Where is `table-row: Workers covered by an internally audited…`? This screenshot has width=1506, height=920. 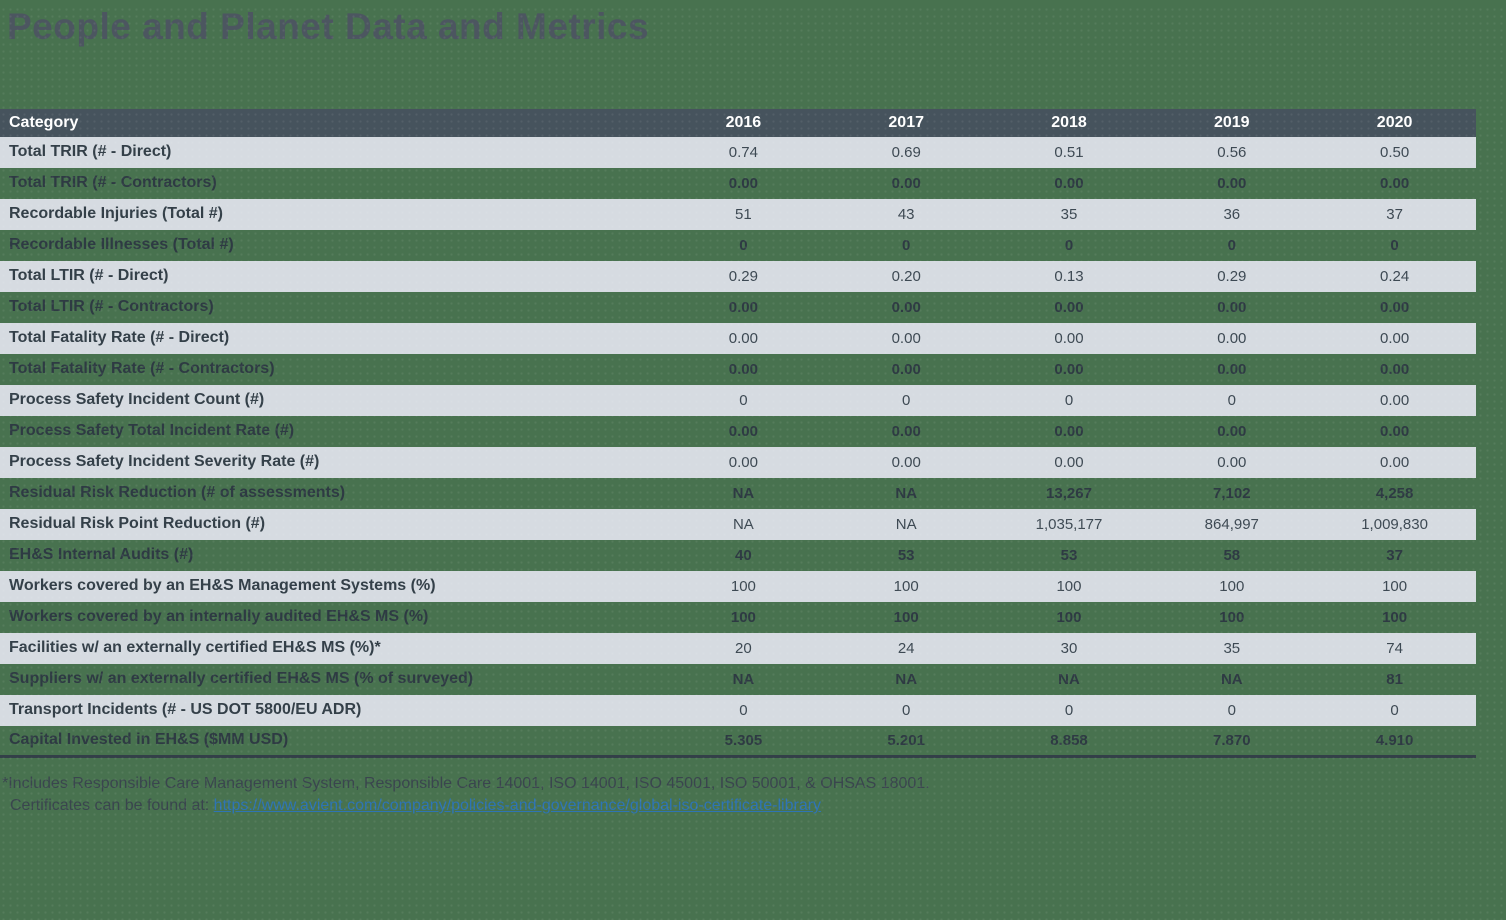
table-row: Workers covered by an internally audited… is located at coordinates (738, 617).